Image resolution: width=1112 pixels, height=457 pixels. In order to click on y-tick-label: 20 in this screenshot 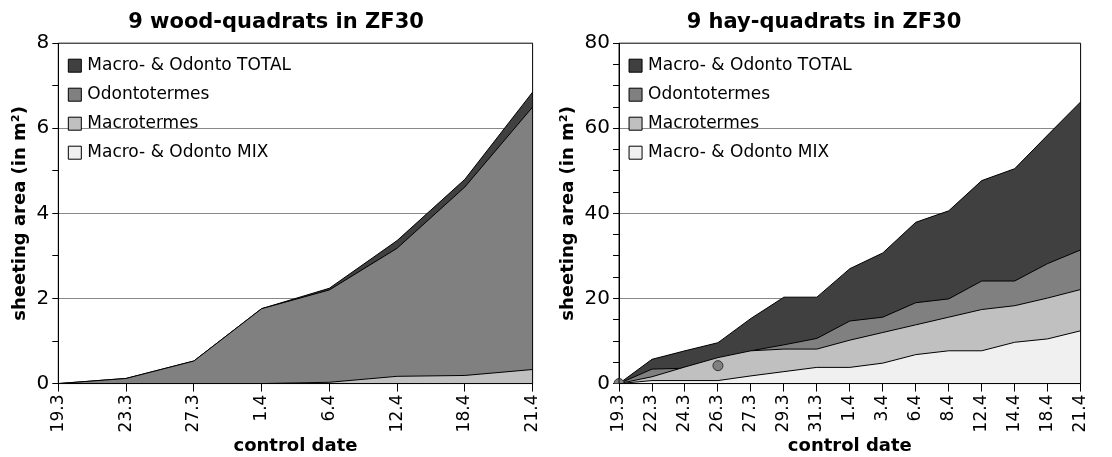, I will do `click(597, 296)`.